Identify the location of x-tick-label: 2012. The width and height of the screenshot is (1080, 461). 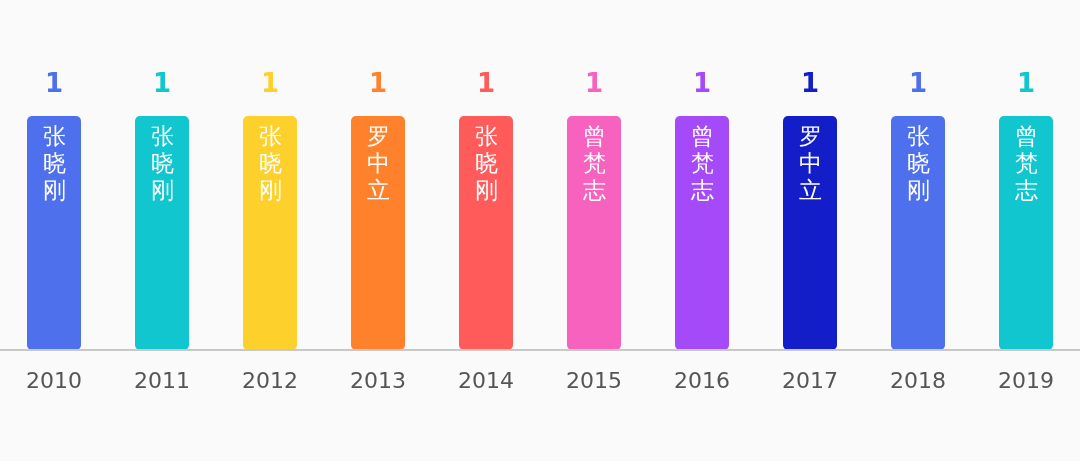
(270, 380).